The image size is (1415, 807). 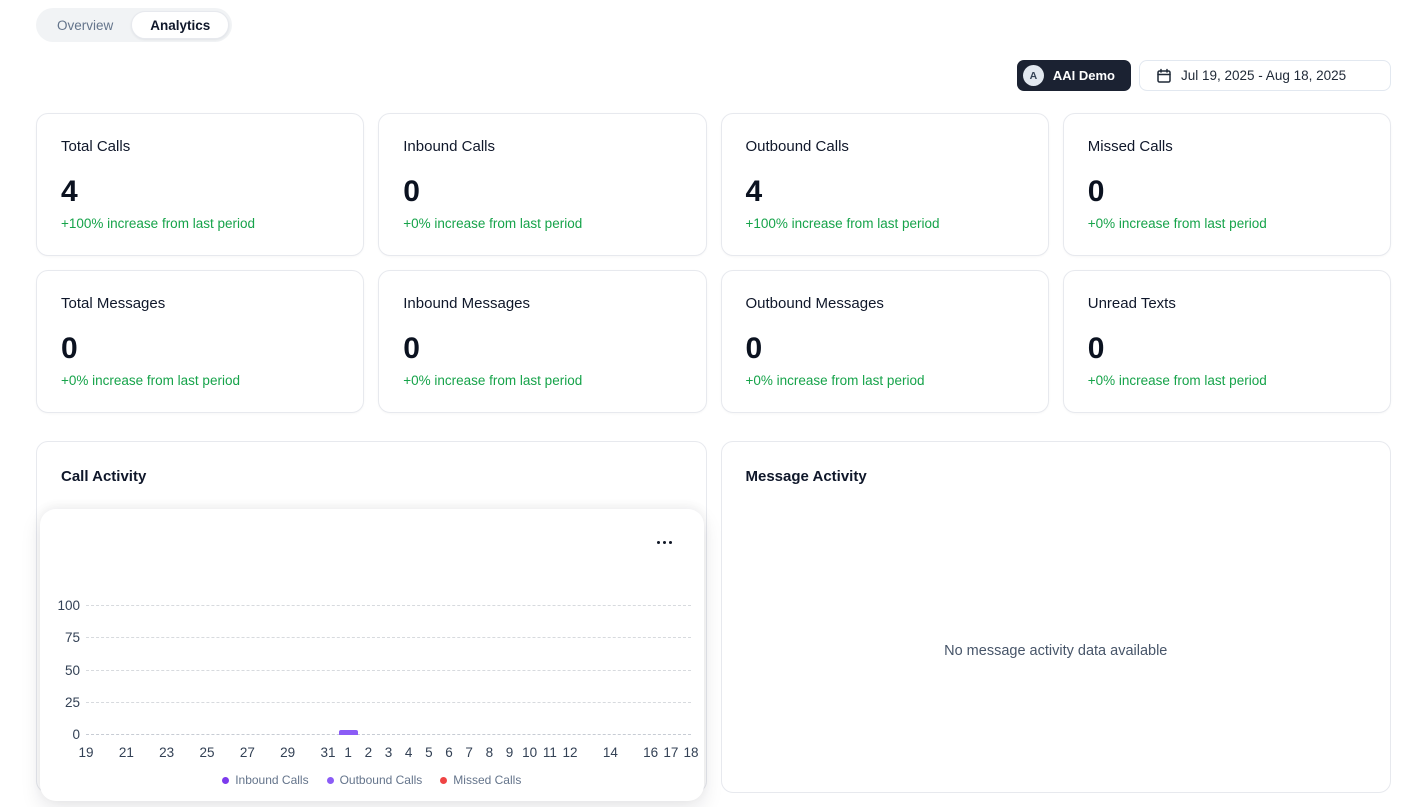 I want to click on x-tick-label: 14, so click(x=610, y=752).